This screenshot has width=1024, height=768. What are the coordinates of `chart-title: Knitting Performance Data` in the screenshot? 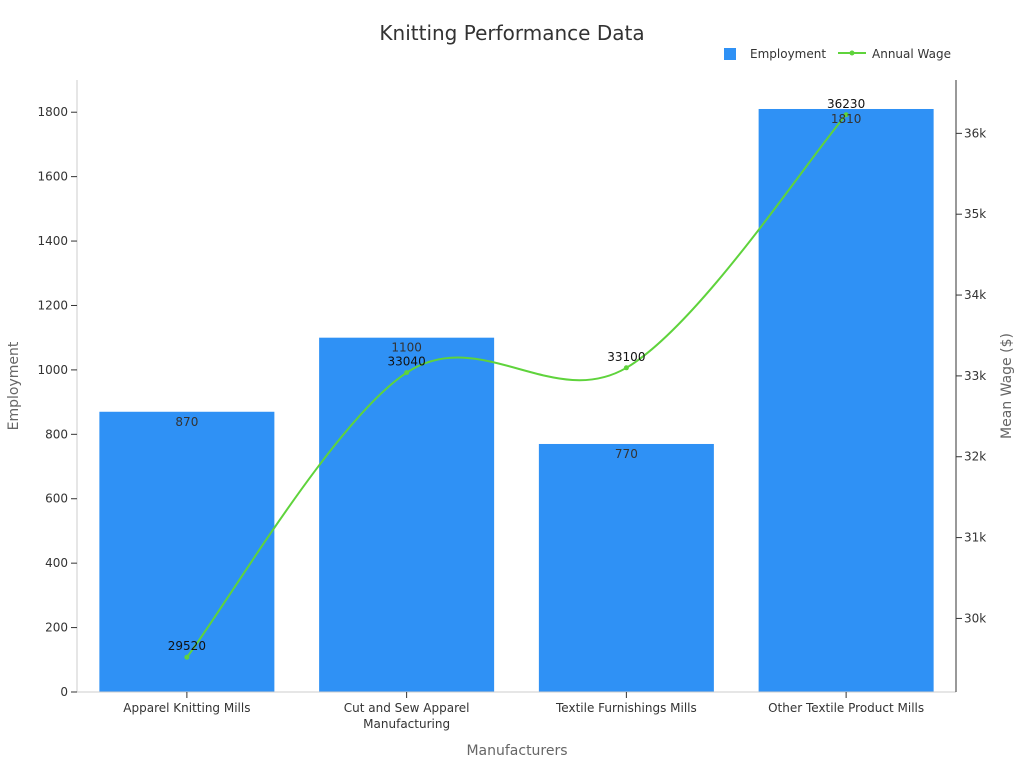 It's located at (511, 33).